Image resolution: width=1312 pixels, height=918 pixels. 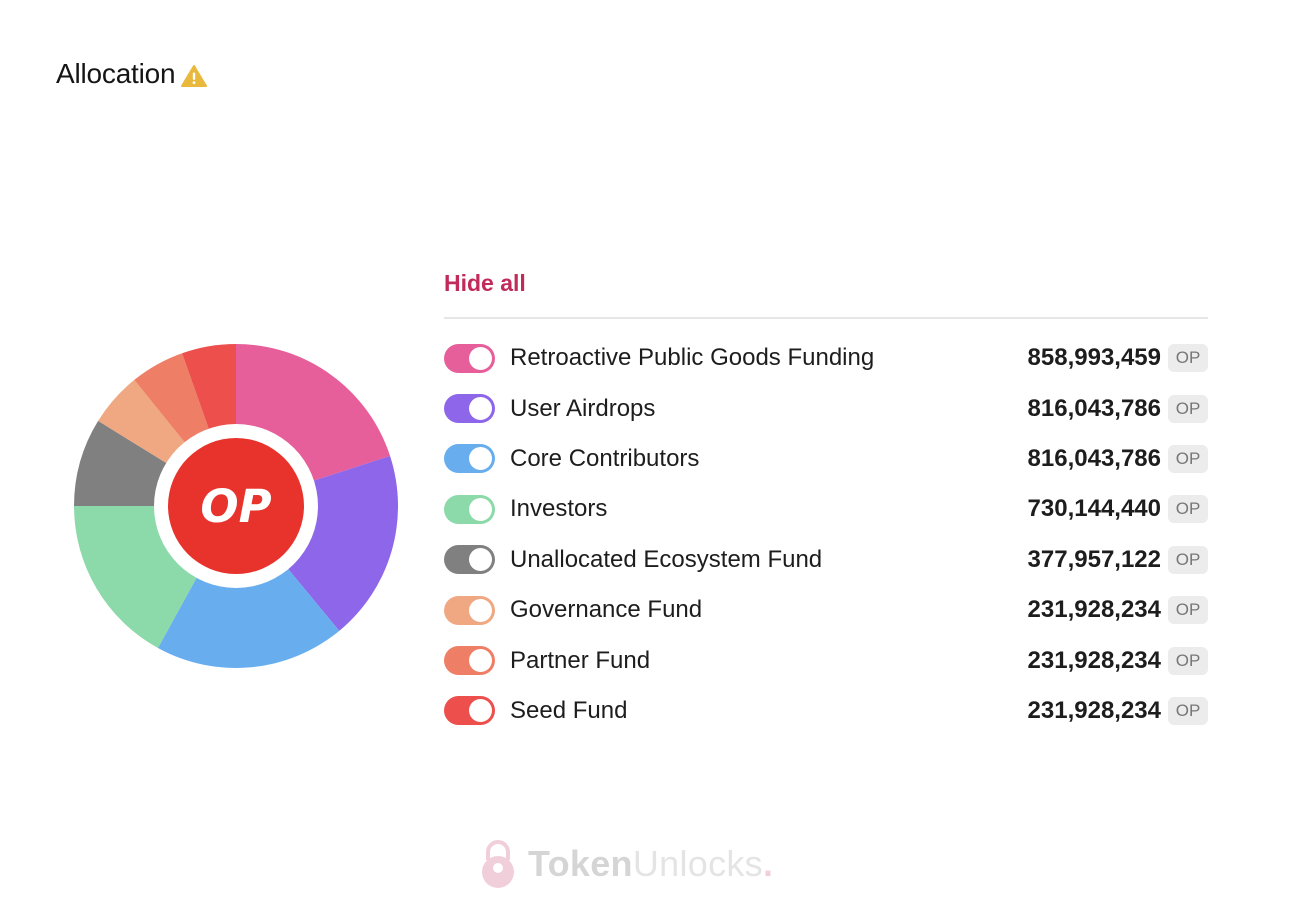 What do you see at coordinates (1094, 509) in the screenshot?
I see `legend-value: 730,144,440` at bounding box center [1094, 509].